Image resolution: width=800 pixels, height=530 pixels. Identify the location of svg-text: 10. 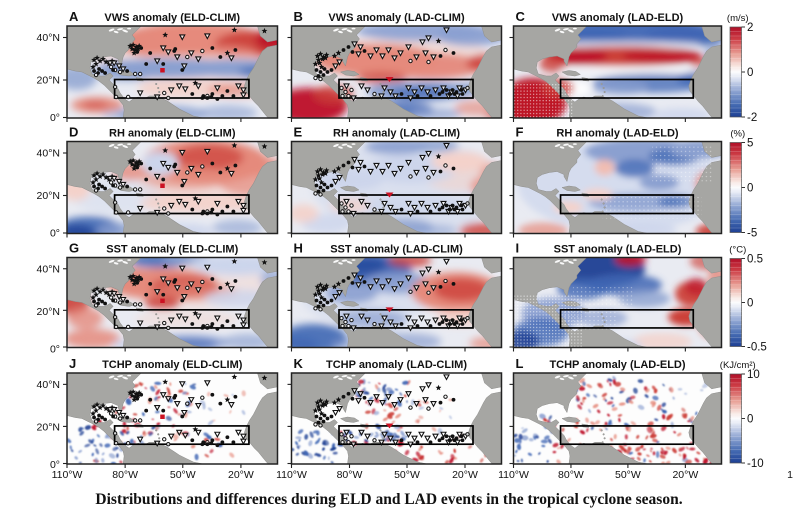
(753, 375).